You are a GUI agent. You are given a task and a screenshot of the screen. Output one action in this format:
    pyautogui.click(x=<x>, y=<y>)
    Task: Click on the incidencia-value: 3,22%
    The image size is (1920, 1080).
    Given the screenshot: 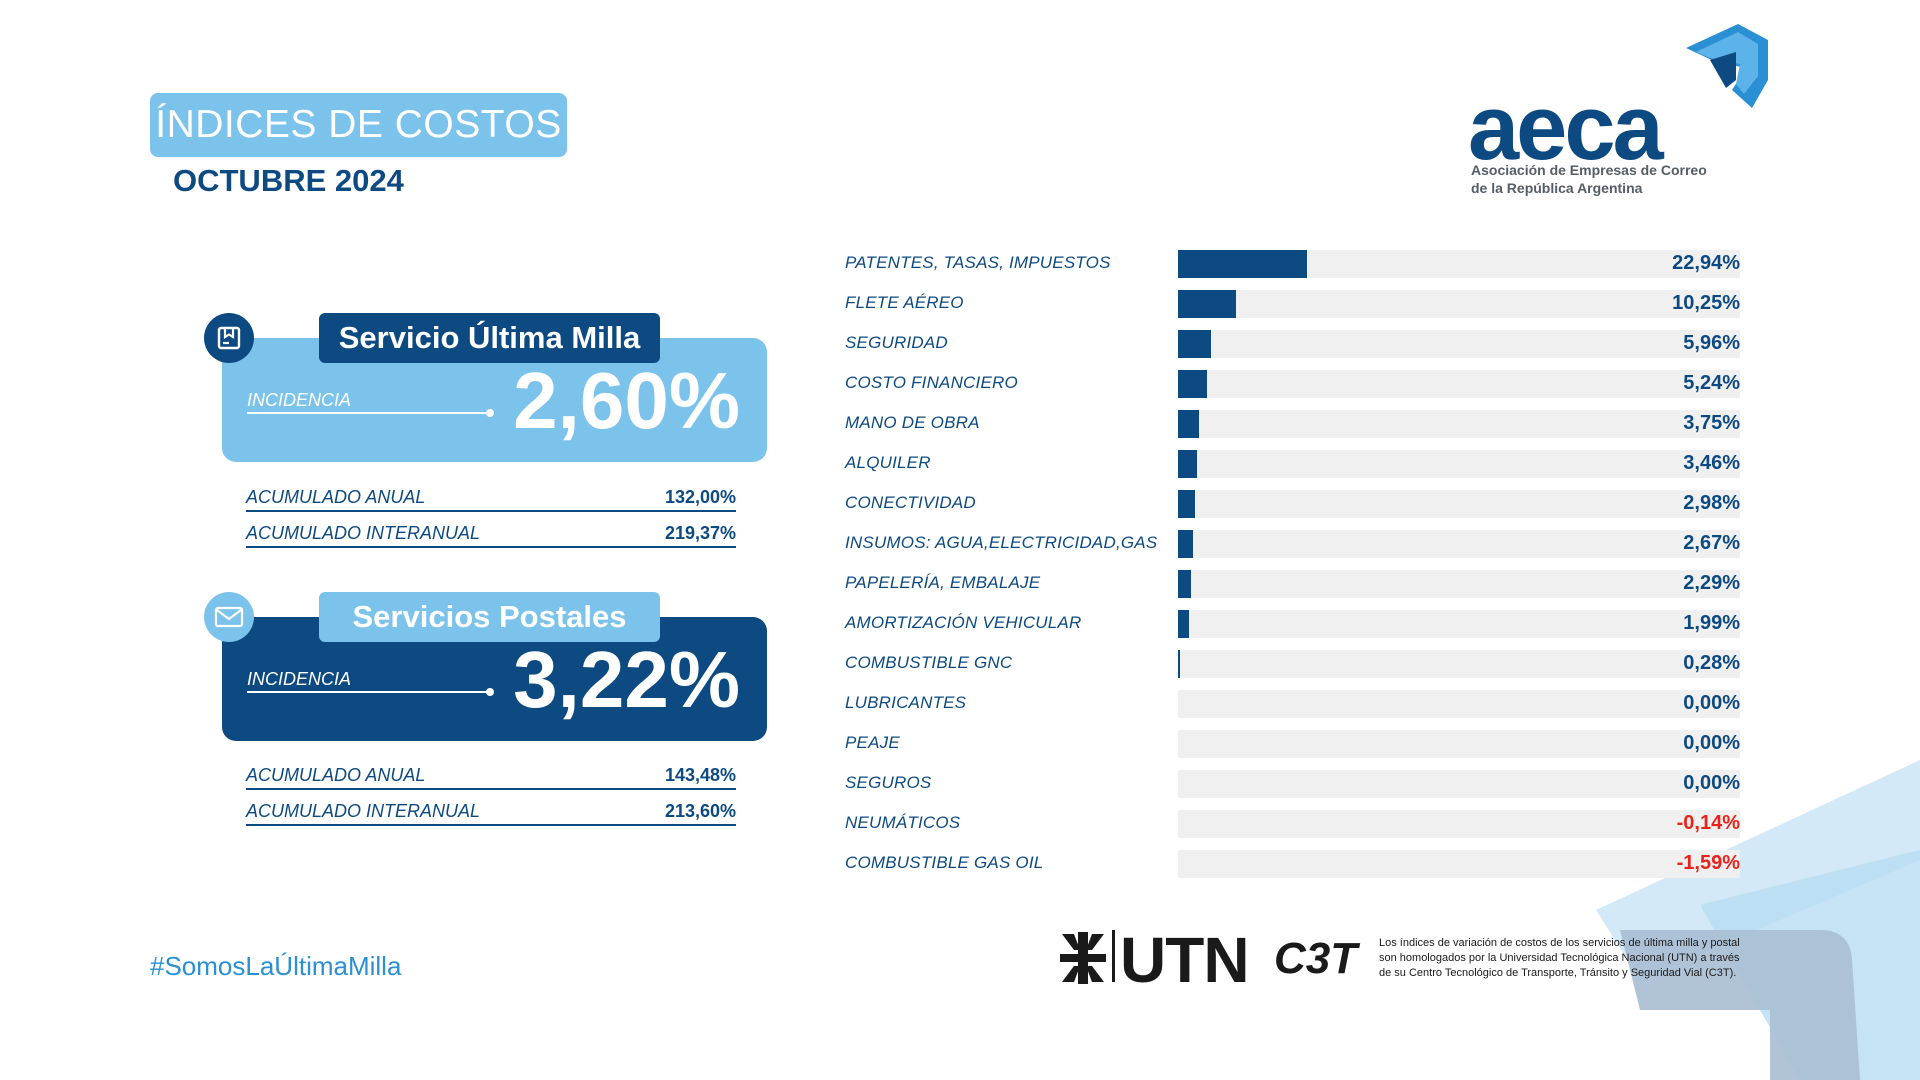 What is the action you would take?
    pyautogui.click(x=626, y=679)
    